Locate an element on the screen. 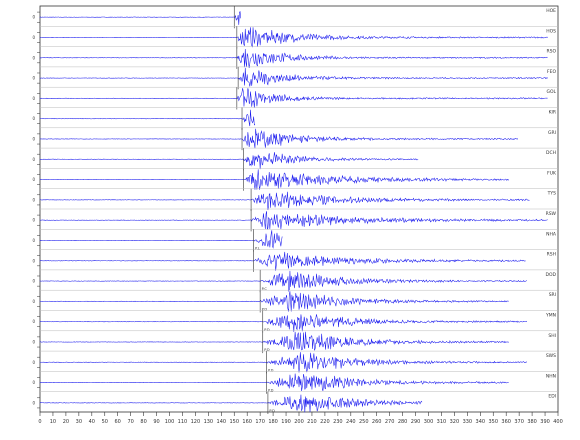  x-tick-label: 20 is located at coordinates (66, 422).